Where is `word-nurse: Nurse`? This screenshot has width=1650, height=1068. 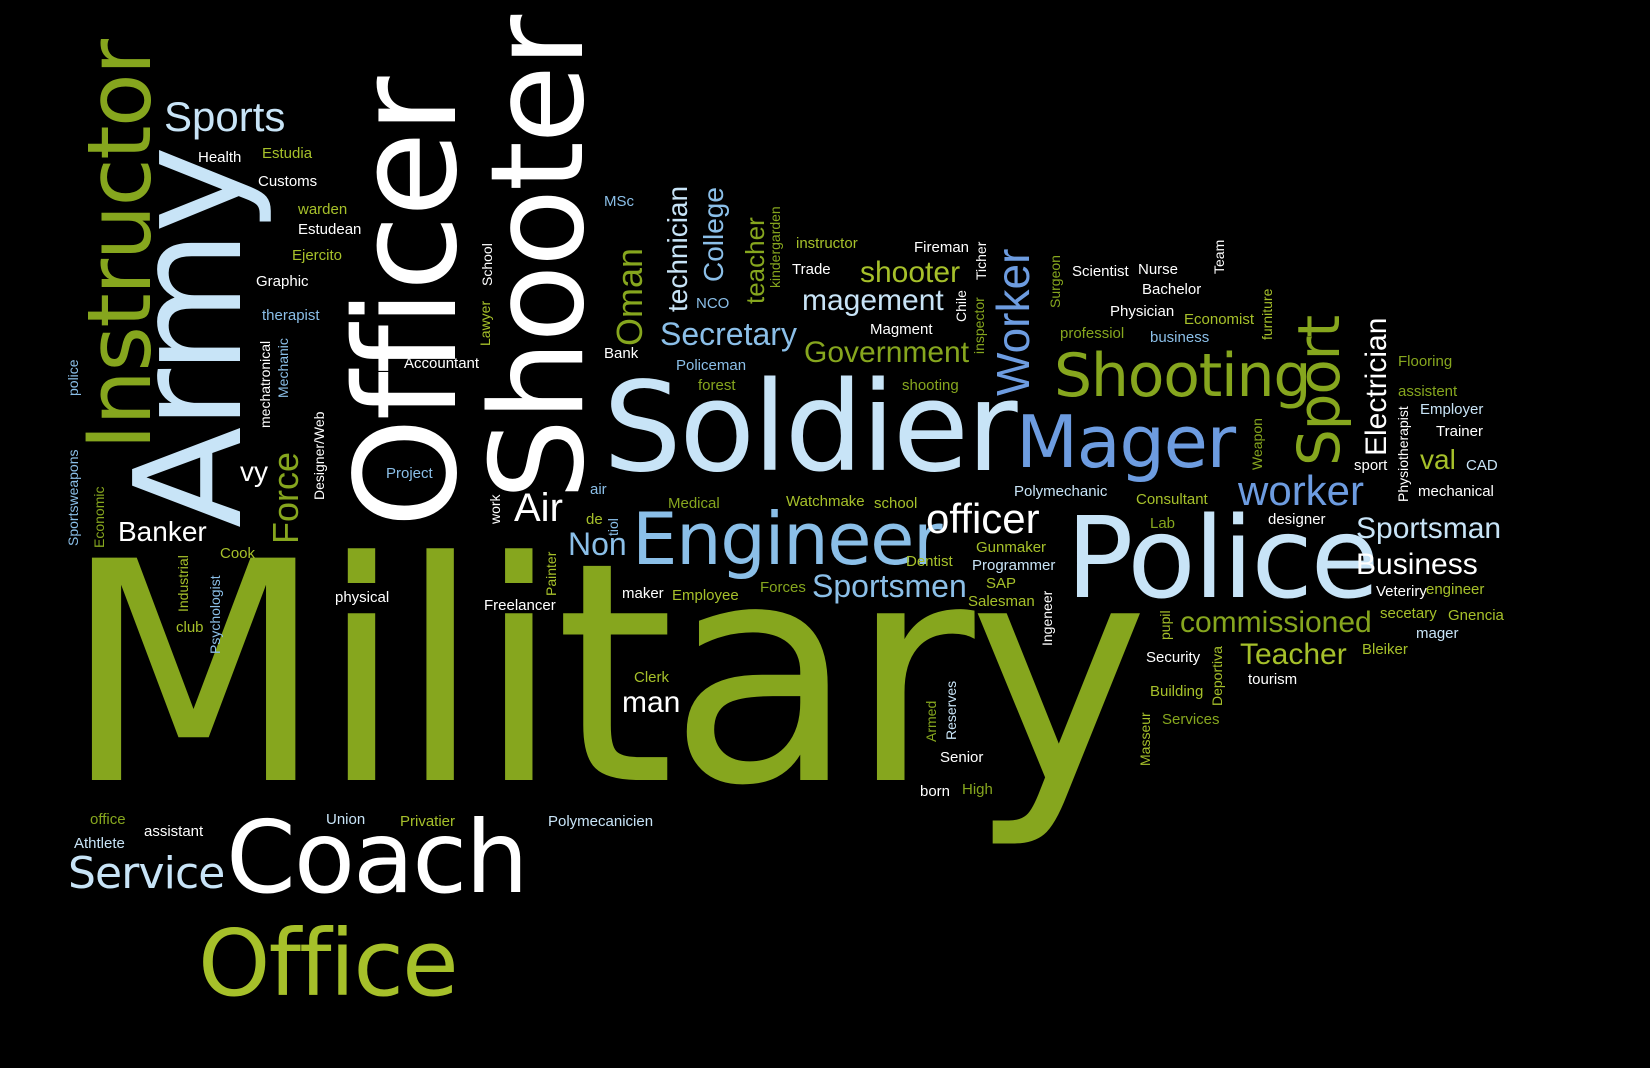 word-nurse: Nurse is located at coordinates (1158, 269).